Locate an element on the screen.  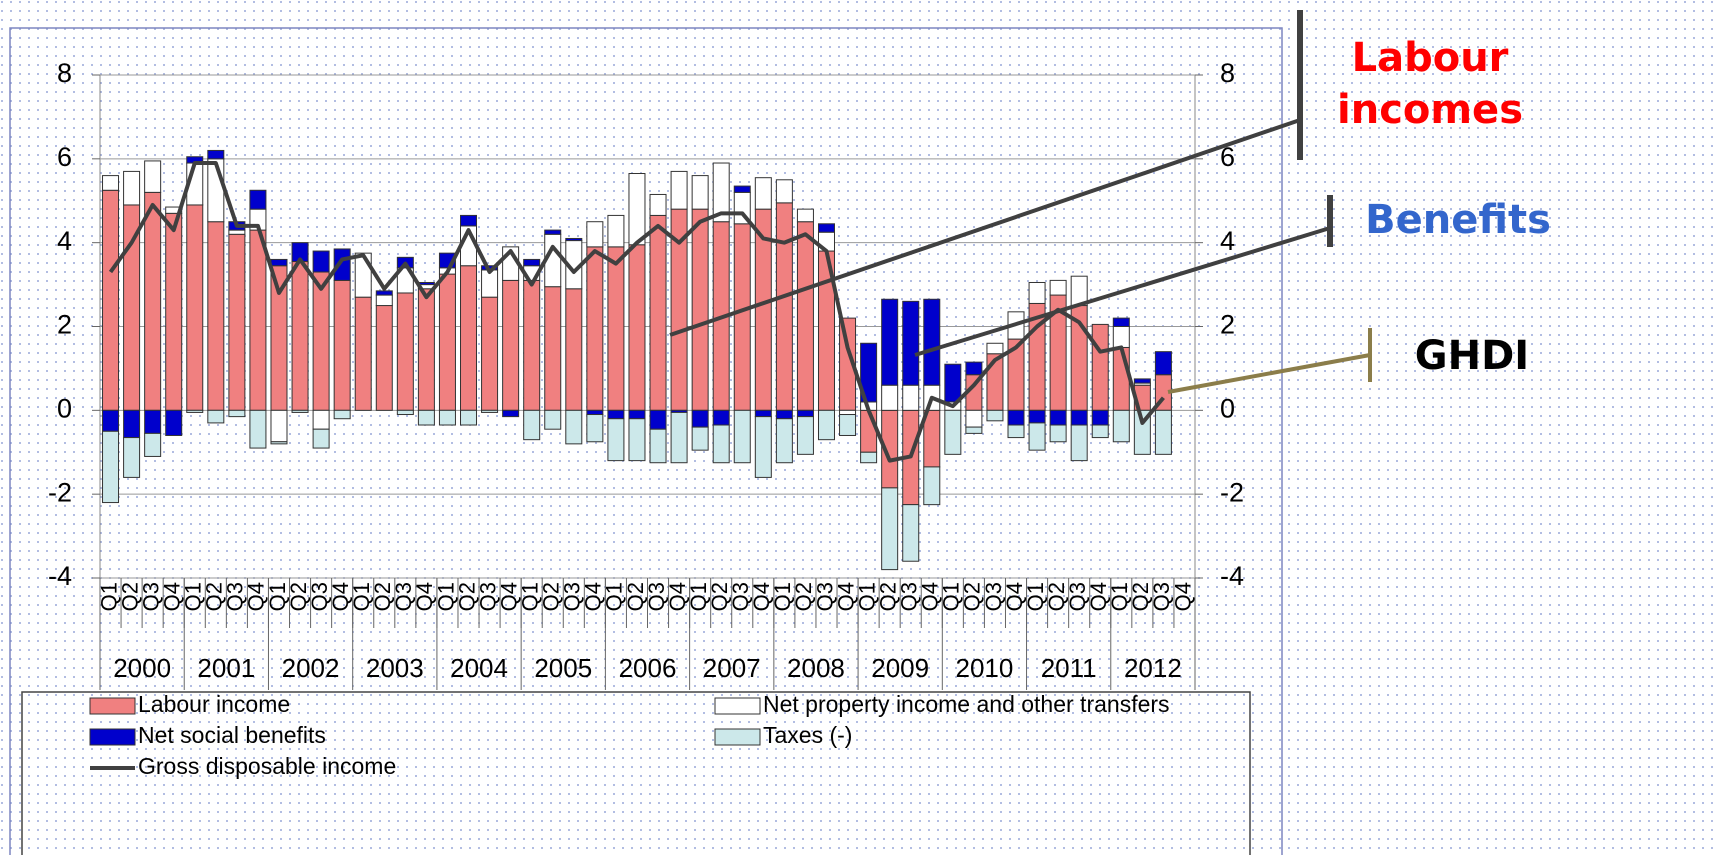
year-label: 2001 is located at coordinates (226, 668).